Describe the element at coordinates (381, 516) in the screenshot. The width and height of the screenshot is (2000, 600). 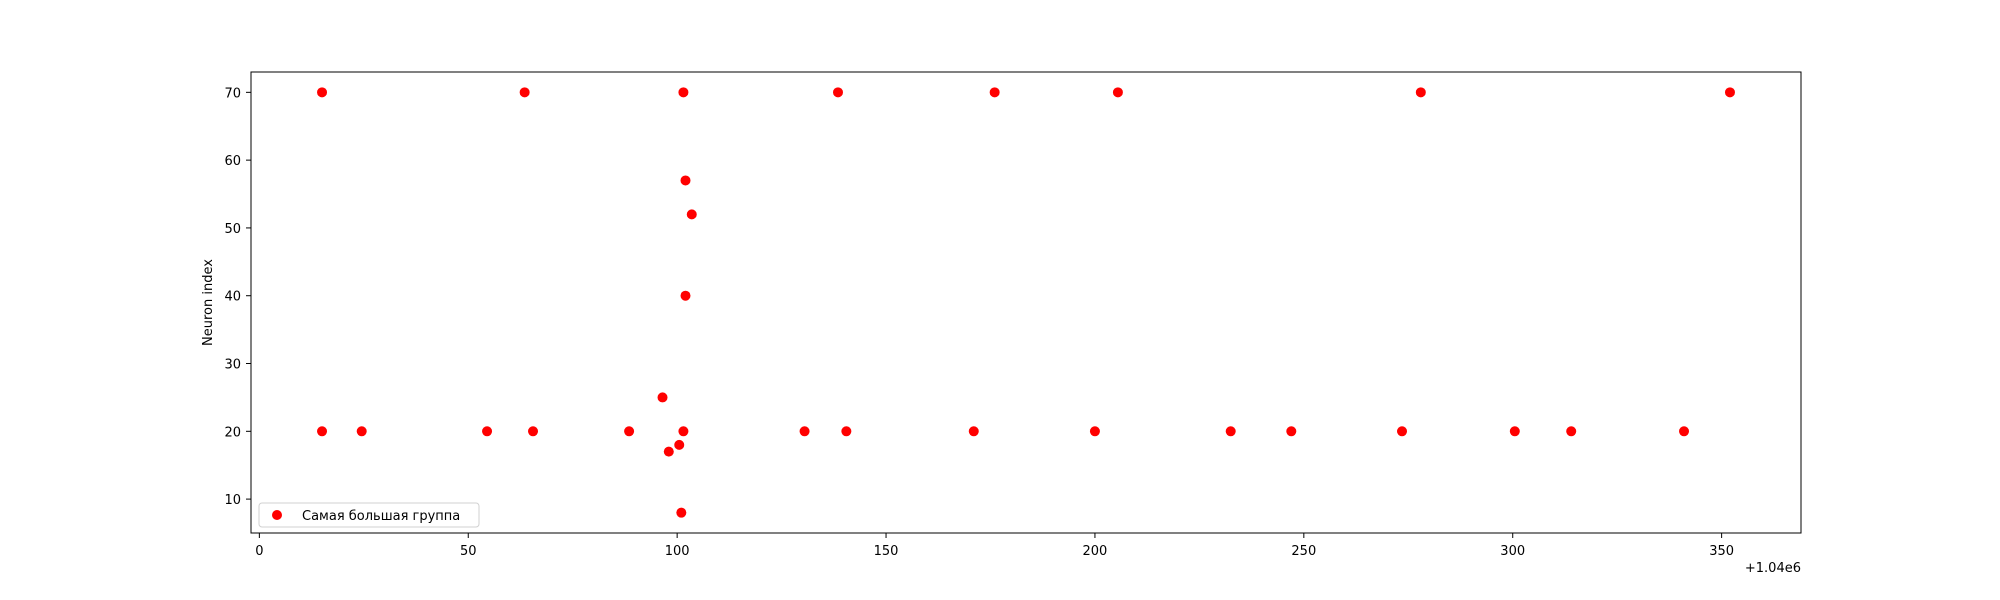
I see `legend-label: Самая большая группа` at that location.